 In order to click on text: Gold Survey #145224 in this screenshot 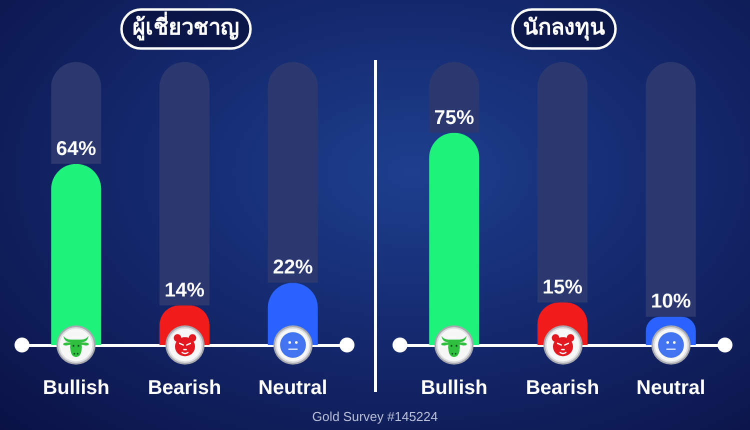, I will do `click(375, 416)`.